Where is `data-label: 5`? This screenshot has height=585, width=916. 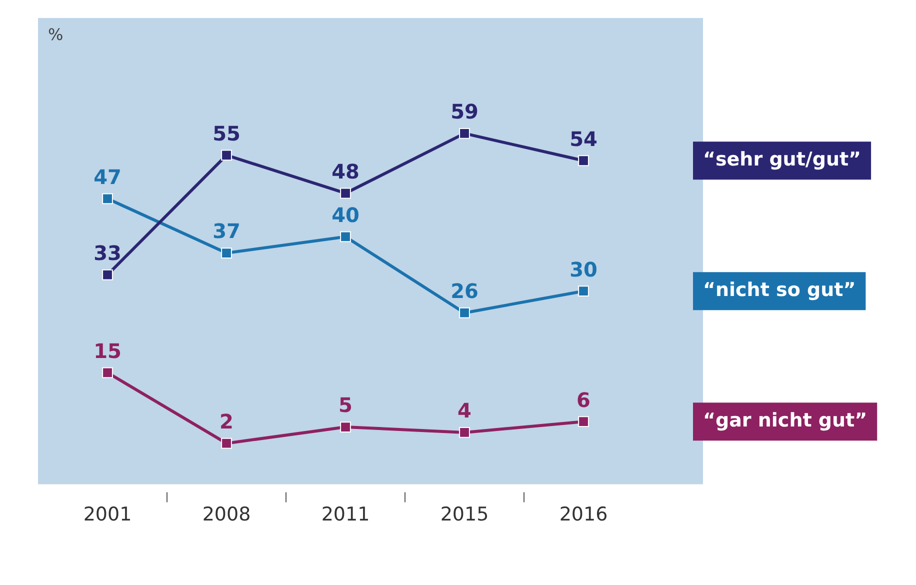 data-label: 5 is located at coordinates (345, 405).